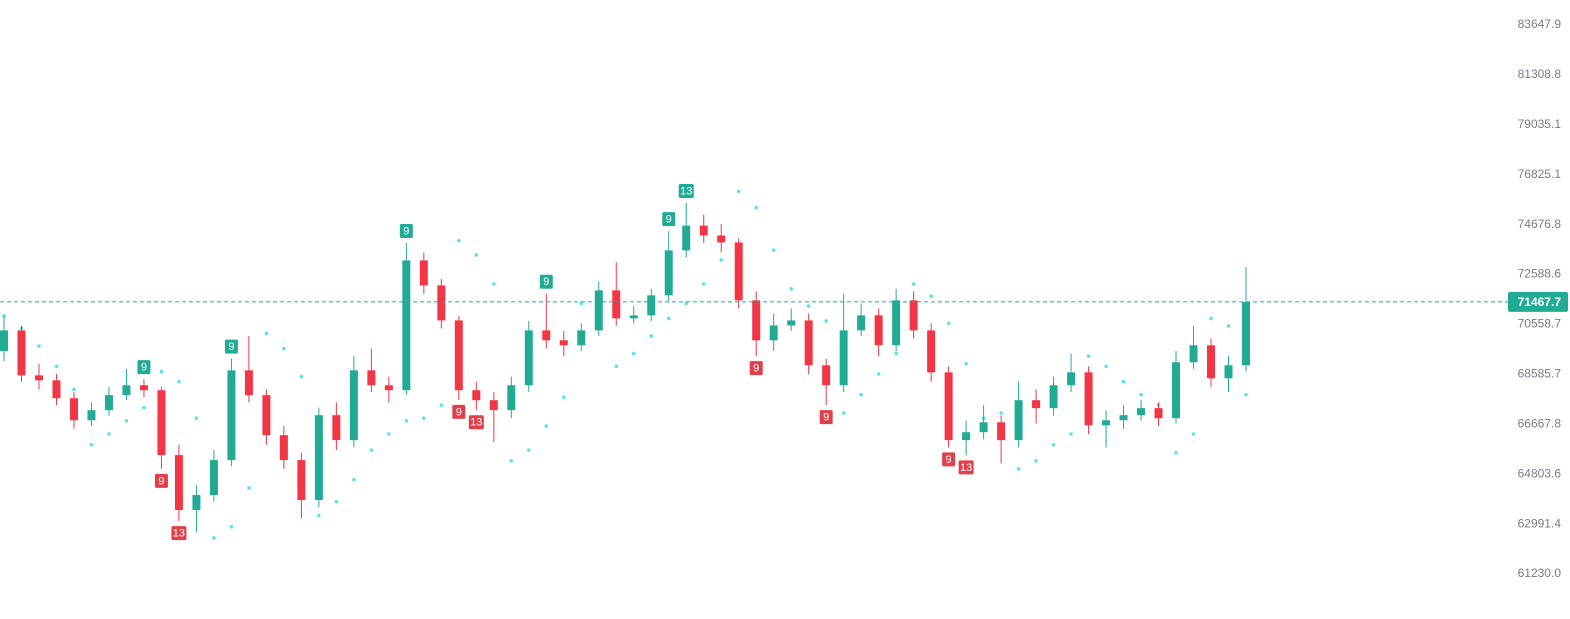 Image resolution: width=1570 pixels, height=619 pixels. What do you see at coordinates (1540, 74) in the screenshot?
I see `y-tick-label: 81308.8` at bounding box center [1540, 74].